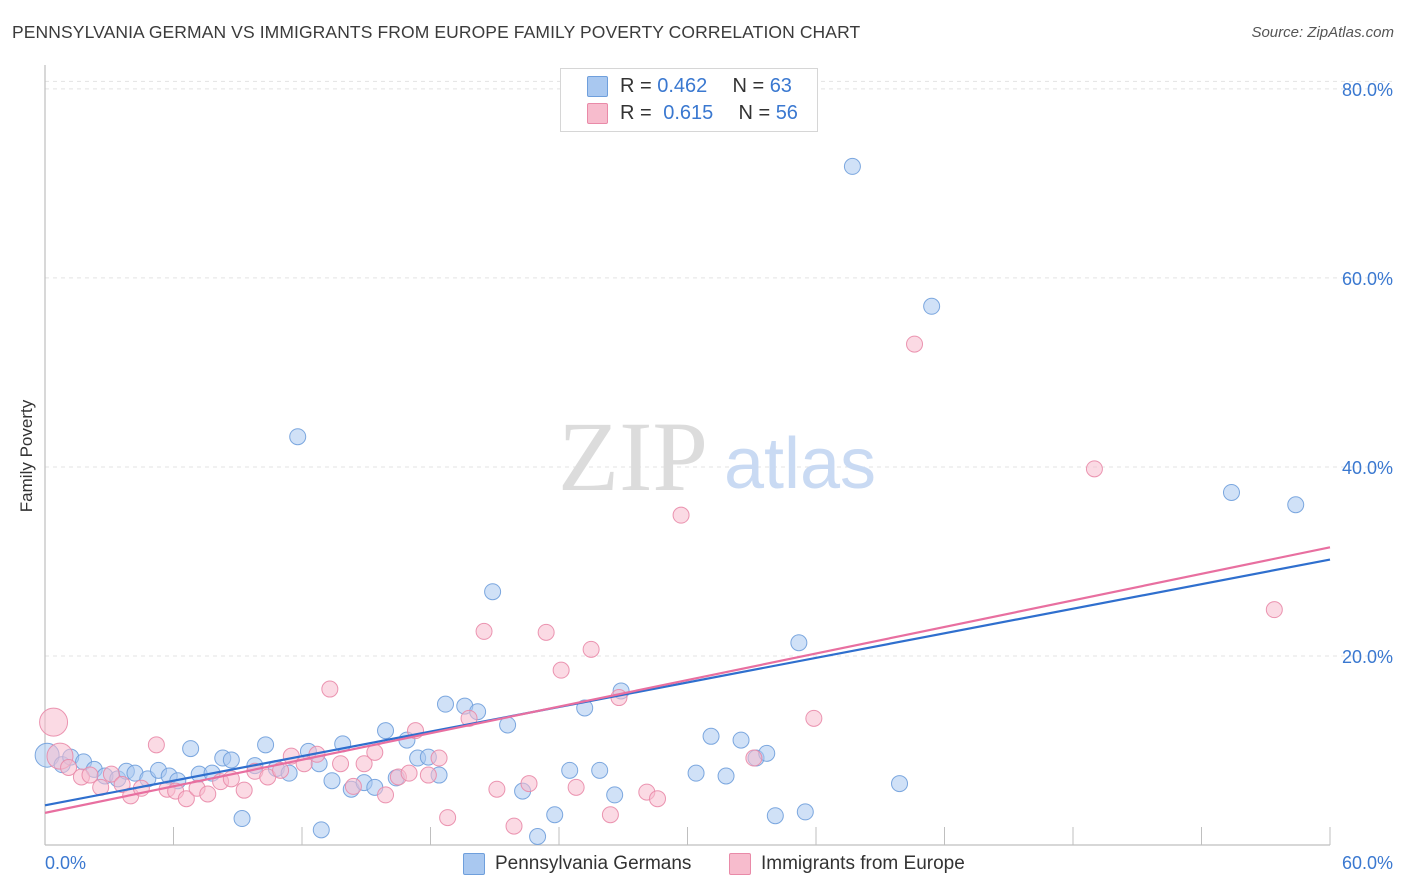 This screenshot has width=1406, height=892. What do you see at coordinates (1367, 468) in the screenshot?
I see `y-tick-label: 40.0%` at bounding box center [1367, 468].